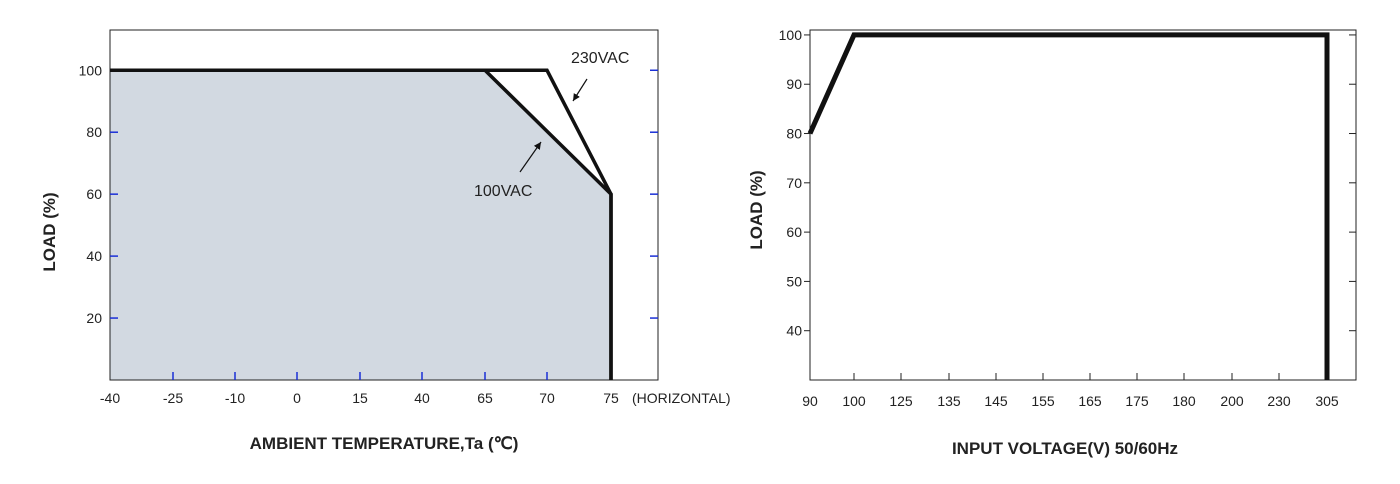 This screenshot has height=484, width=1400. Describe the element at coordinates (600, 58) in the screenshot. I see `annotation-230vac: 230VAC` at that location.